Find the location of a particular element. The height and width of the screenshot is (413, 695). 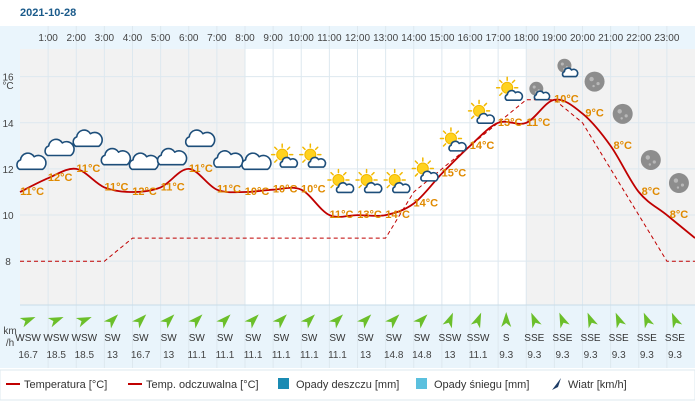

legend-swatch-icon is located at coordinates (556, 384).